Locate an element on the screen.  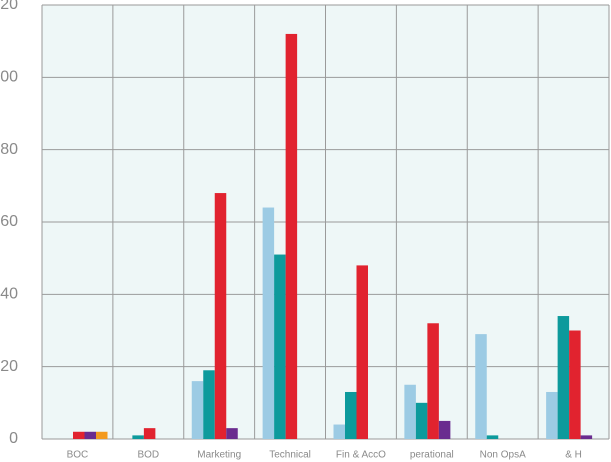
y-tick-label: 100 is located at coordinates (9, 77).